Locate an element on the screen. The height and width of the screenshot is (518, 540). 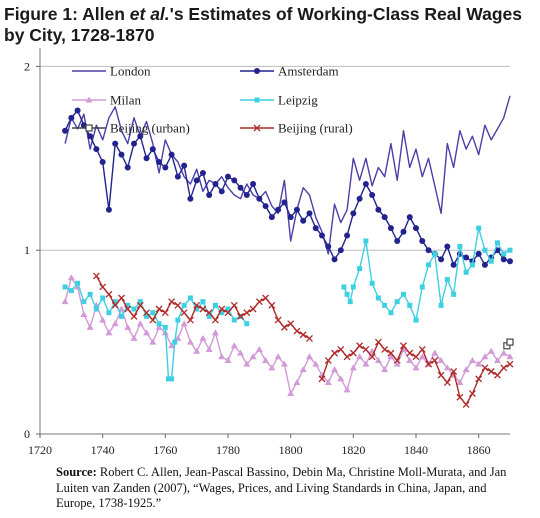
data-point-beijing-urban is located at coordinates (510, 342).